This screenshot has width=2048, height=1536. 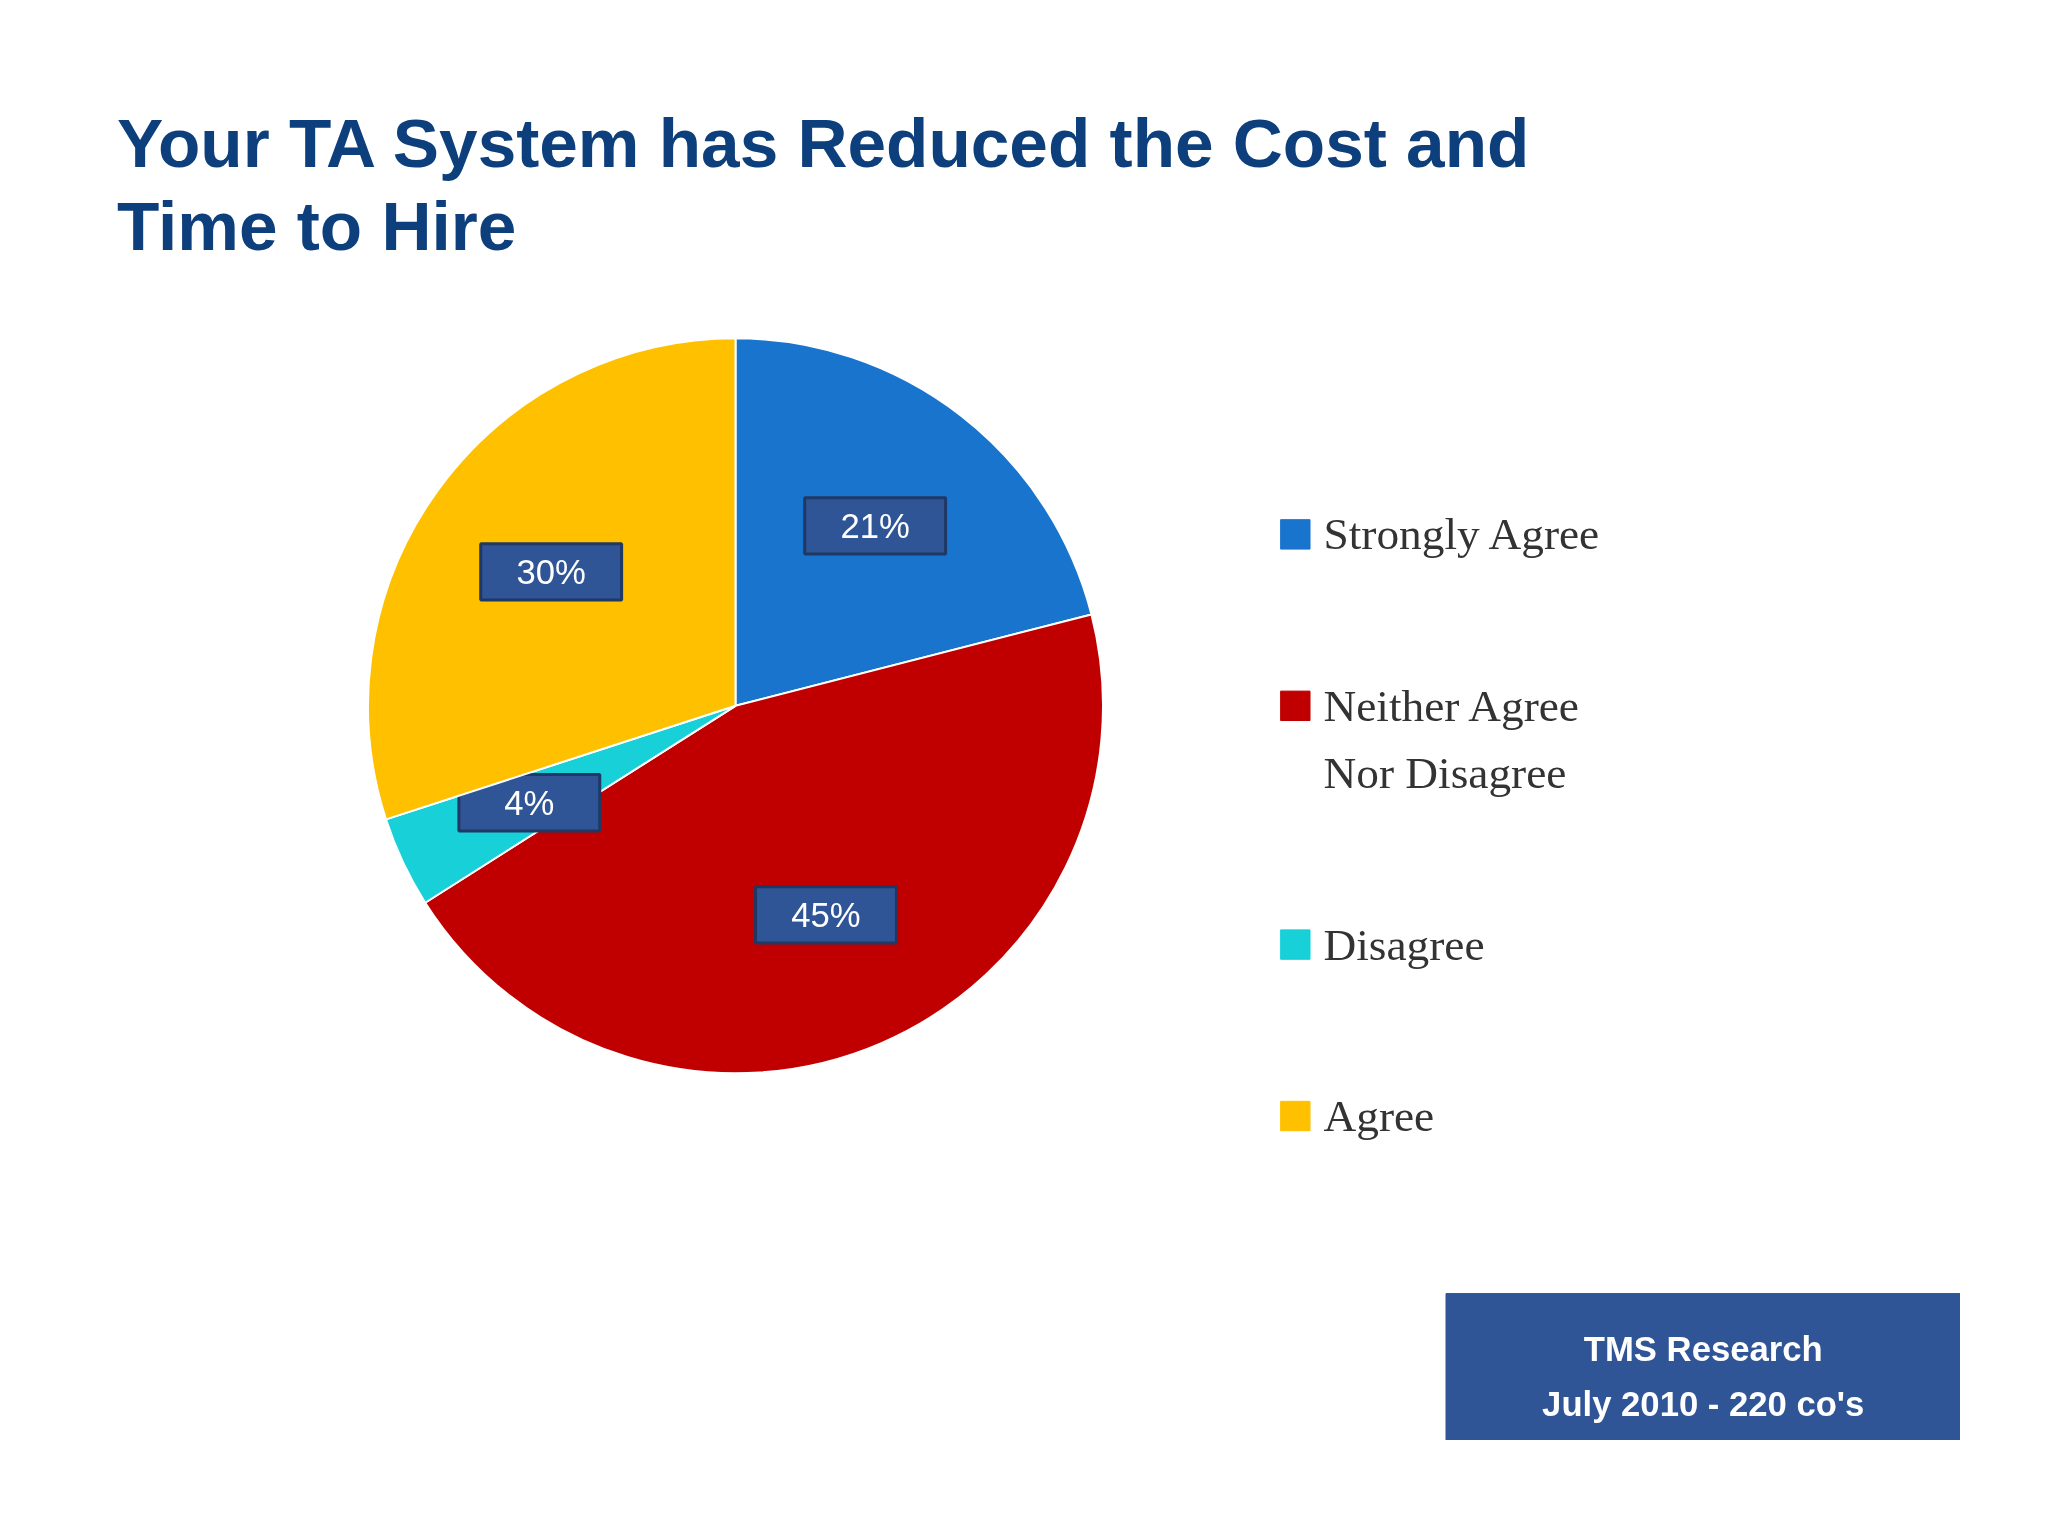 What do you see at coordinates (826, 914) in the screenshot?
I see `data-label: 45%` at bounding box center [826, 914].